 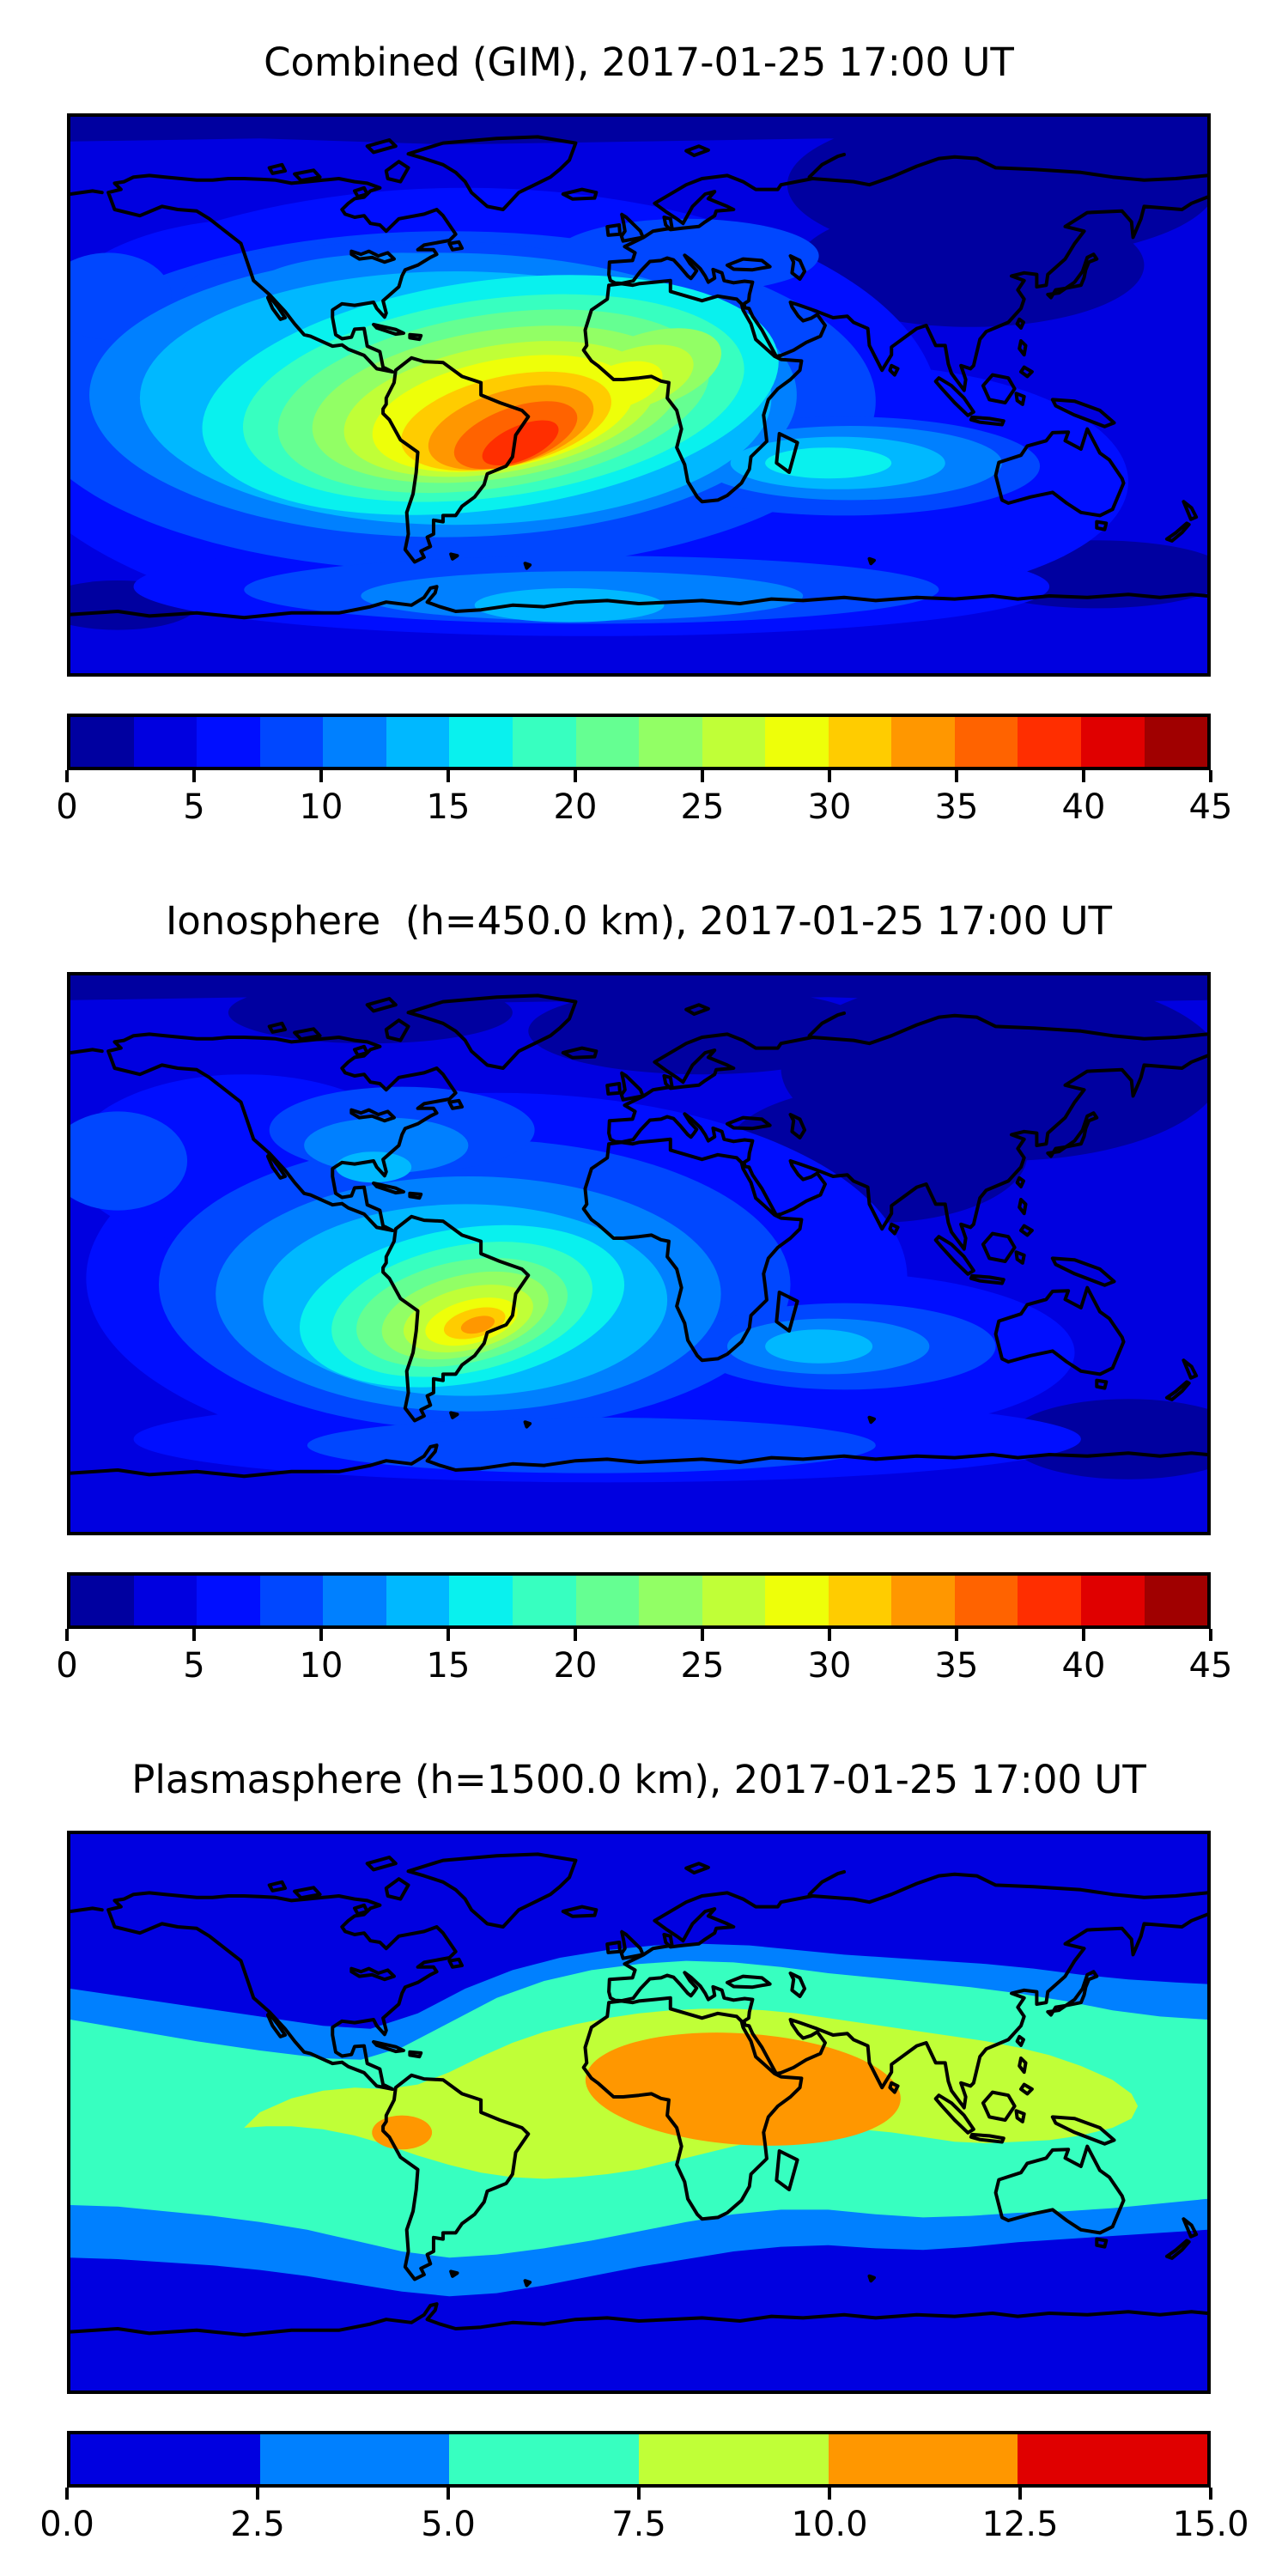 I want to click on colorbar-combined, so click(x=639, y=742).